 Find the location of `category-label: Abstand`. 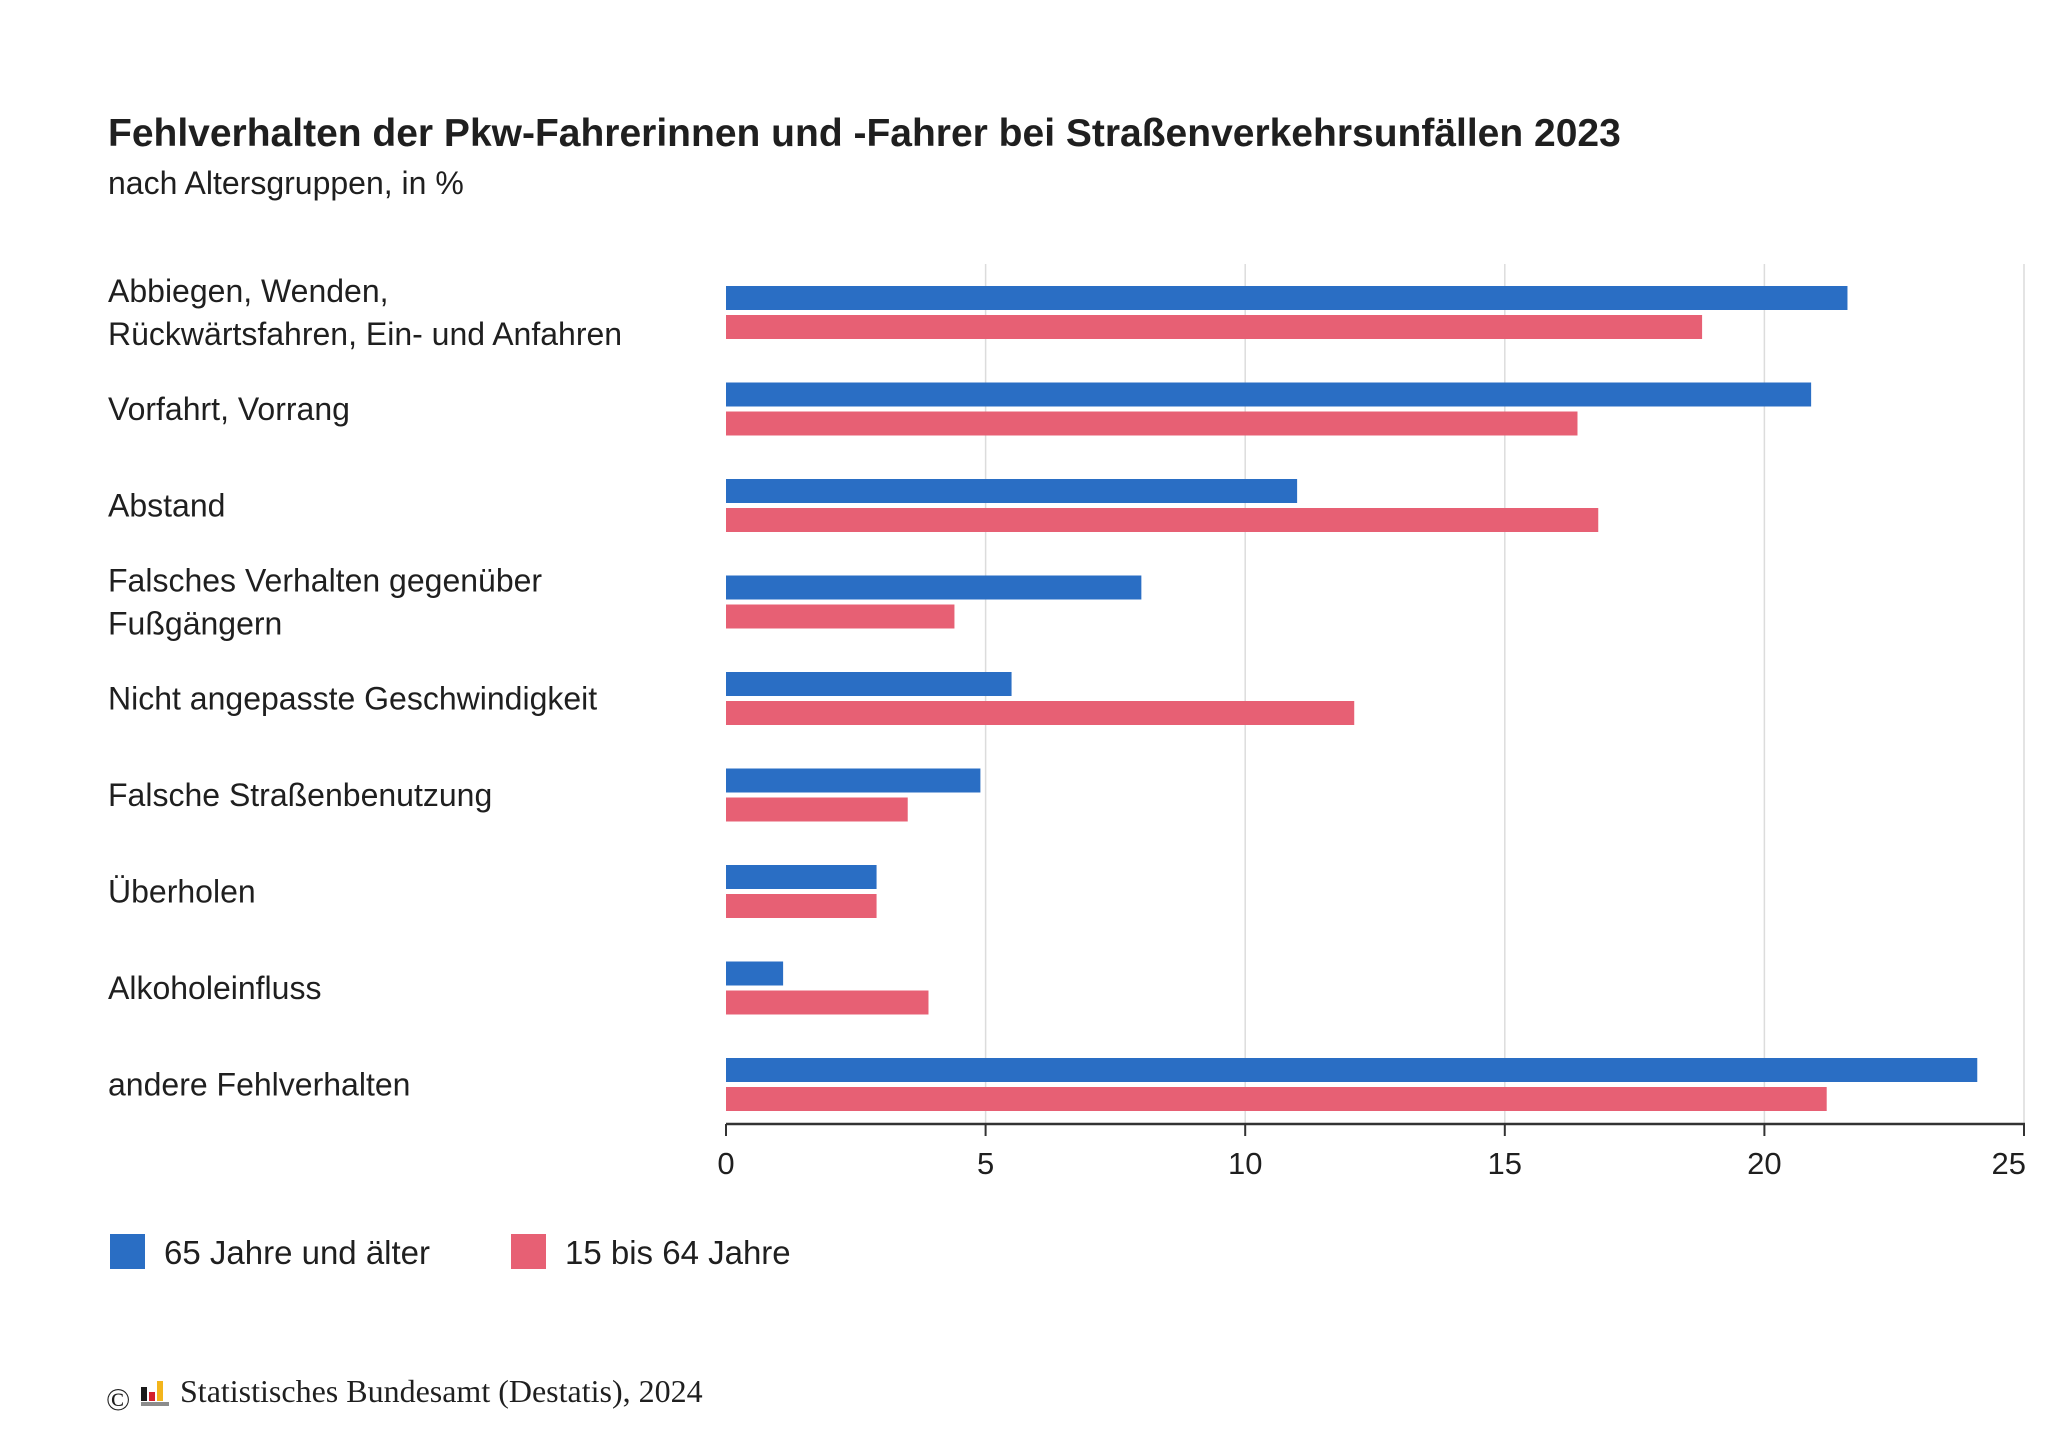

category-label: Abstand is located at coordinates (166, 506).